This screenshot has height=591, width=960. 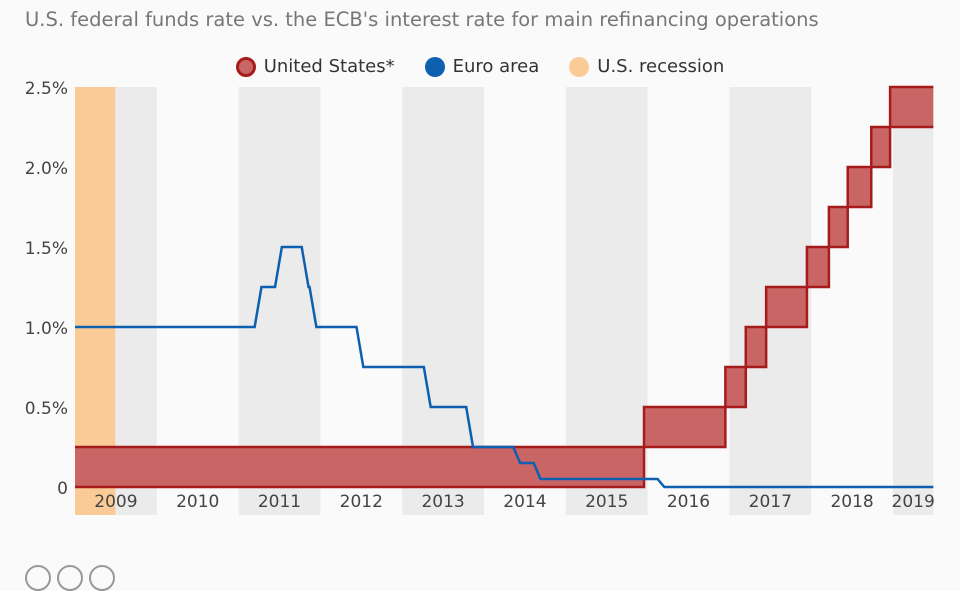 What do you see at coordinates (197, 502) in the screenshot?
I see `x-tick-label: 2010` at bounding box center [197, 502].